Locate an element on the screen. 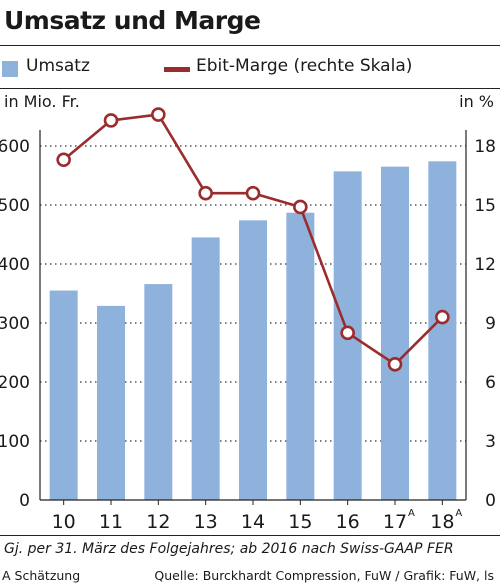 The width and height of the screenshot is (500, 588). left-tick-label: 200 is located at coordinates (15, 383).